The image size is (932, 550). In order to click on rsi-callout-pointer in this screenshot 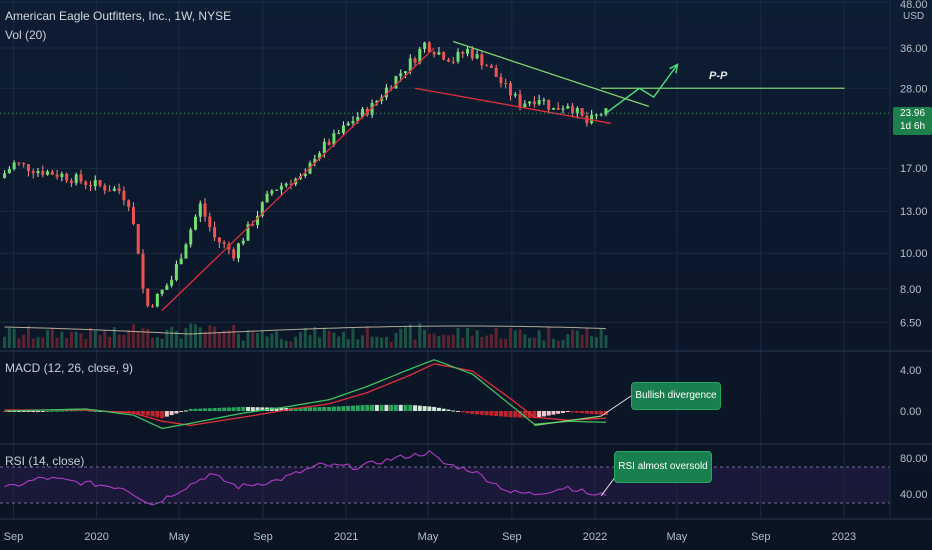, I will do `click(608, 486)`.